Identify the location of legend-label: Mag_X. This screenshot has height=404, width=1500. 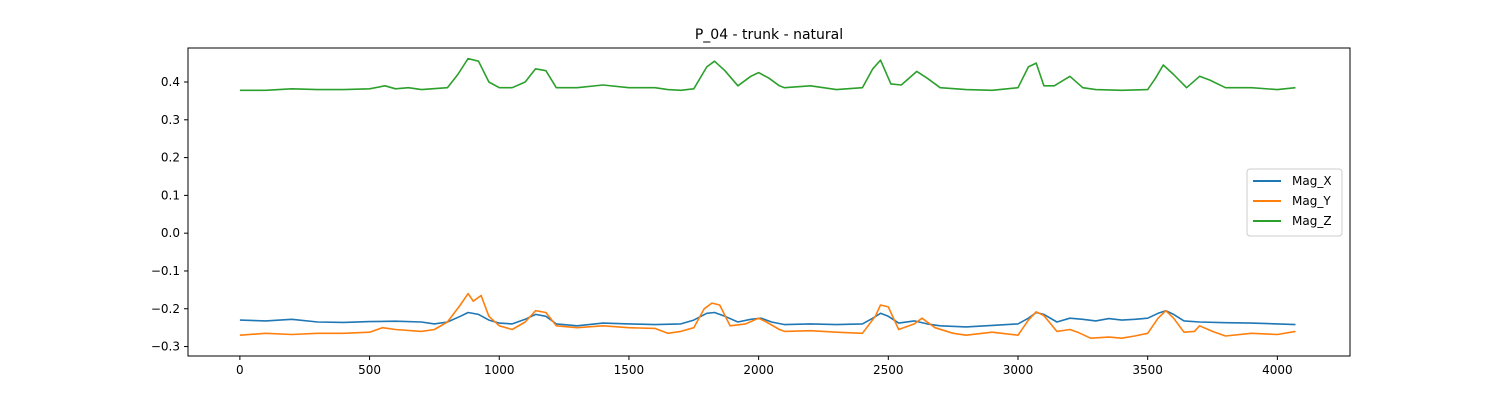
(1312, 181).